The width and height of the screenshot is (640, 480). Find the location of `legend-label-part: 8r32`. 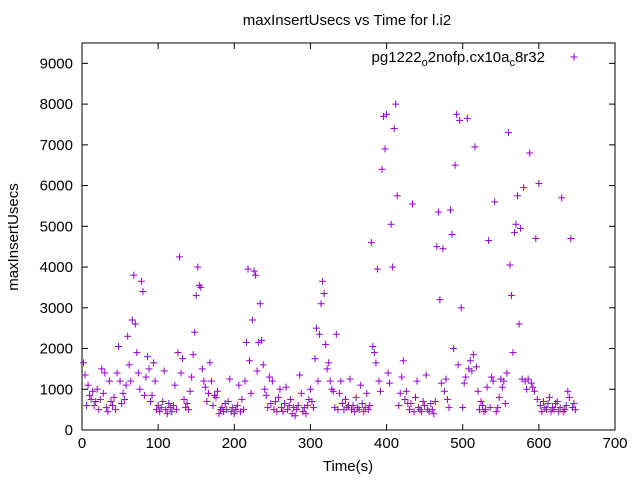

legend-label-part: 8r32 is located at coordinates (530, 57).